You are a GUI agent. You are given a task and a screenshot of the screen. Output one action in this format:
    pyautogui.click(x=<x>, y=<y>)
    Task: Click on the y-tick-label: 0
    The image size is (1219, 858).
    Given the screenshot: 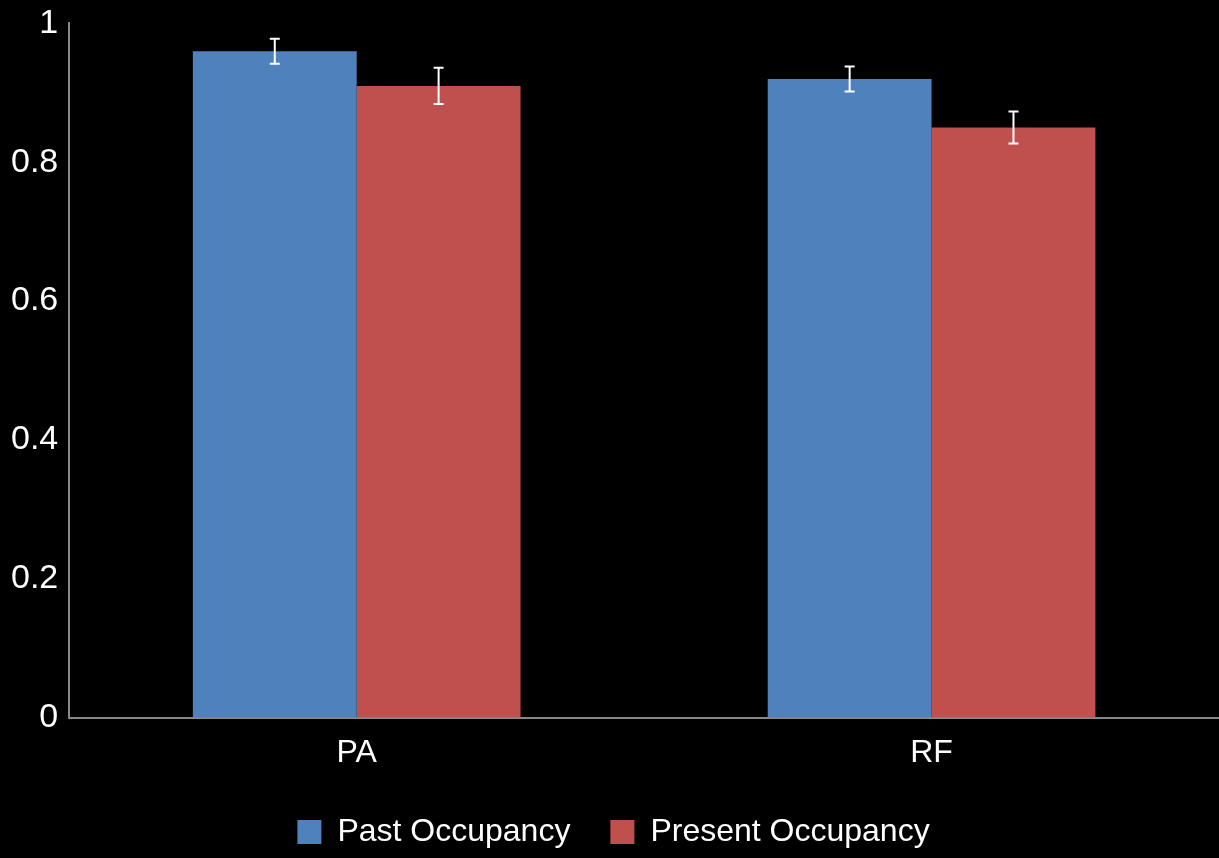 What is the action you would take?
    pyautogui.click(x=49, y=714)
    